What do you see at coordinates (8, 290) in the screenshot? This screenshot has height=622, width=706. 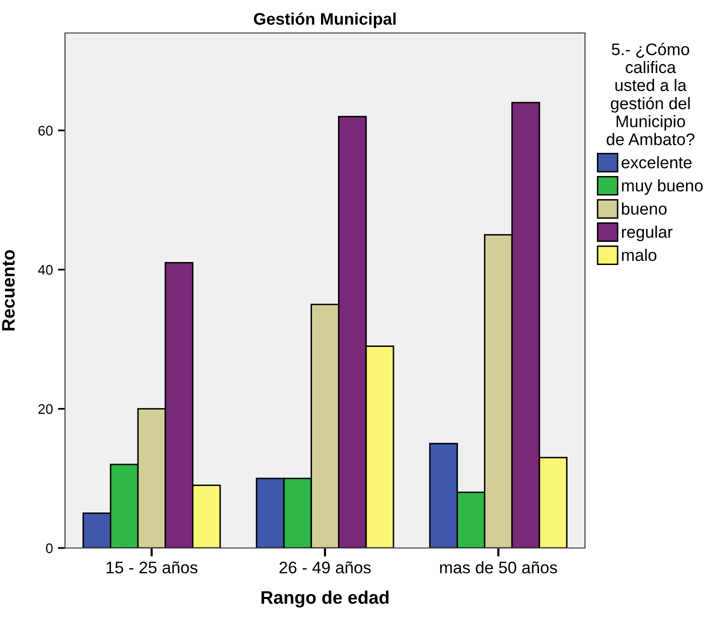 I see `y-axis-title: Recuento` at bounding box center [8, 290].